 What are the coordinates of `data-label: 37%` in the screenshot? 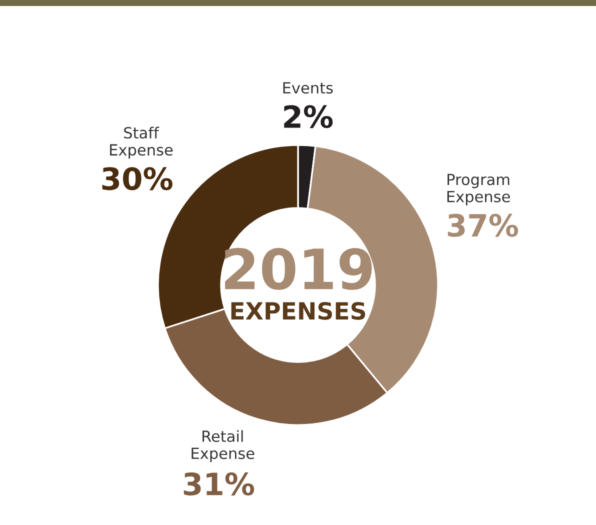 It's located at (483, 225).